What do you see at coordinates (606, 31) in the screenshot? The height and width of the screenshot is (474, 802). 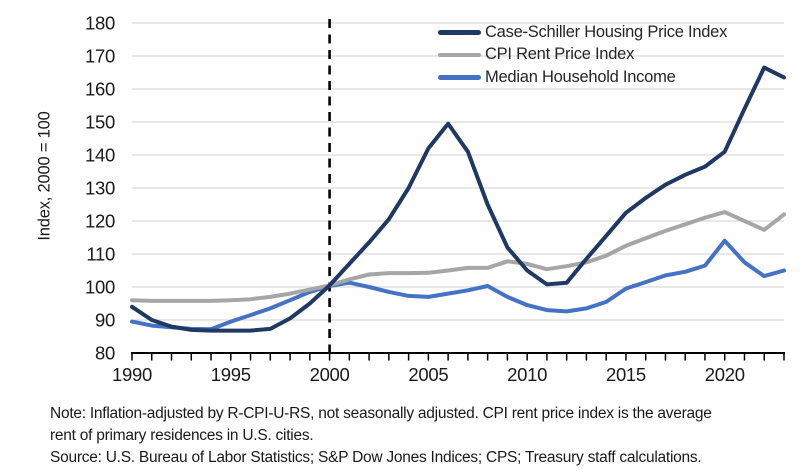 I see `legend-label: Case-Schiller Housing Price Index` at bounding box center [606, 31].